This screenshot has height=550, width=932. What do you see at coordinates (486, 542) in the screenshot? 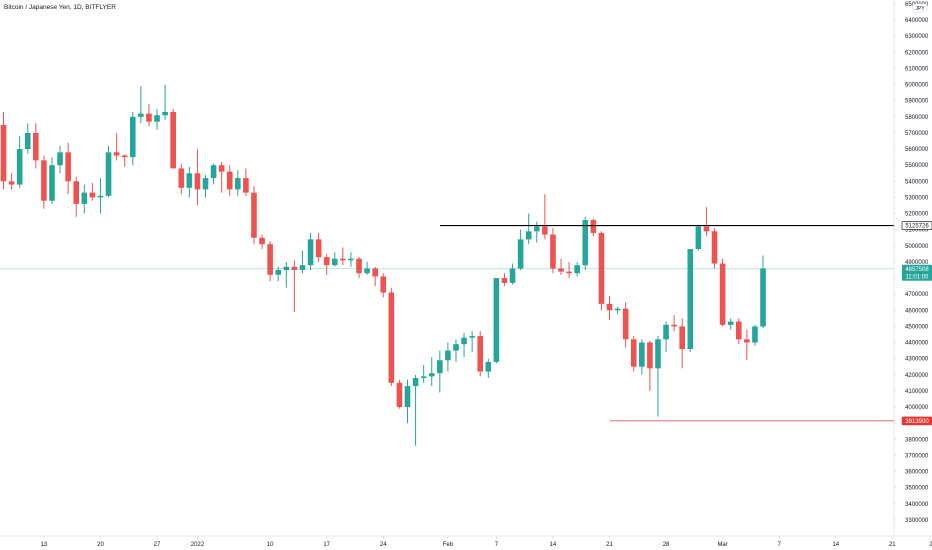
I see `time-axis: 13 20 27 2022 10 17 24 Feb 7 14 21 28 Mar 7 14 21 26` at bounding box center [486, 542].